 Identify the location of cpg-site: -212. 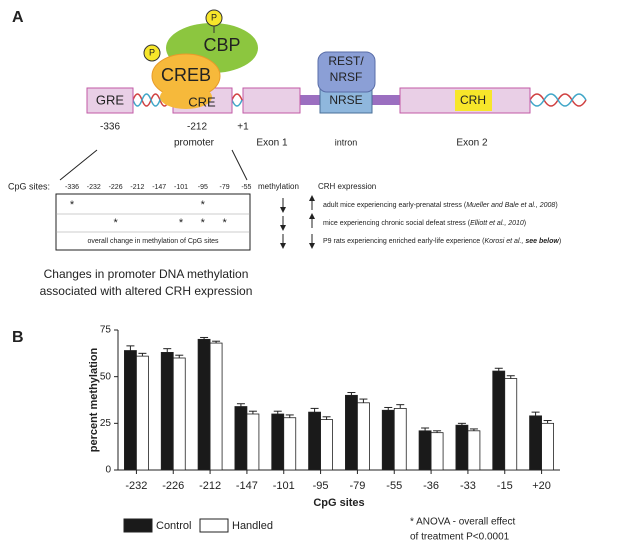
(137, 187).